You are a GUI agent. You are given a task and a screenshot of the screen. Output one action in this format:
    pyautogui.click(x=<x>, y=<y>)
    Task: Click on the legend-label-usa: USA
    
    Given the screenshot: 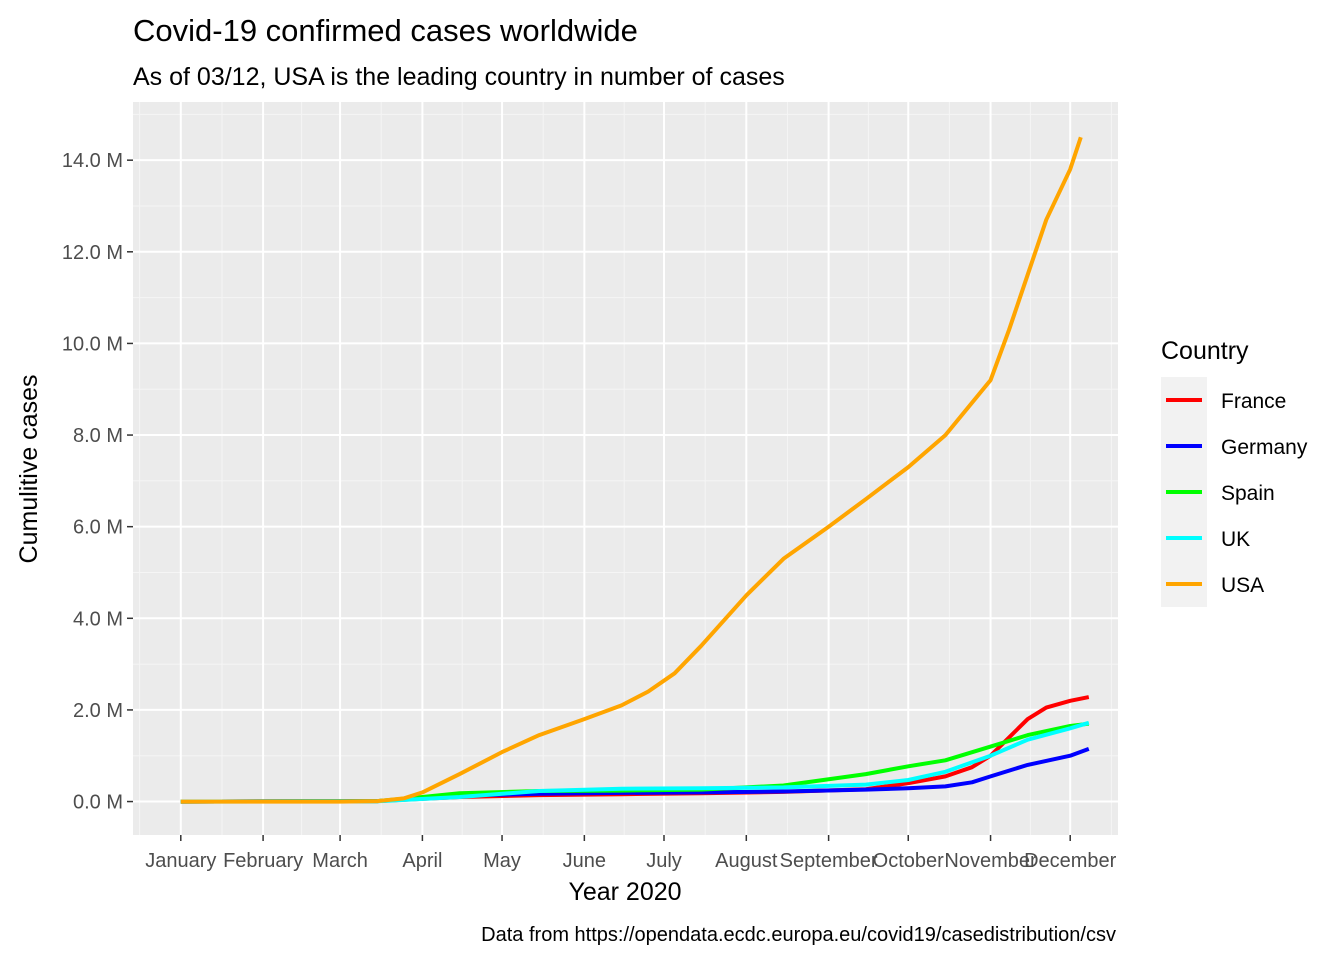 What is the action you would take?
    pyautogui.click(x=1242, y=585)
    